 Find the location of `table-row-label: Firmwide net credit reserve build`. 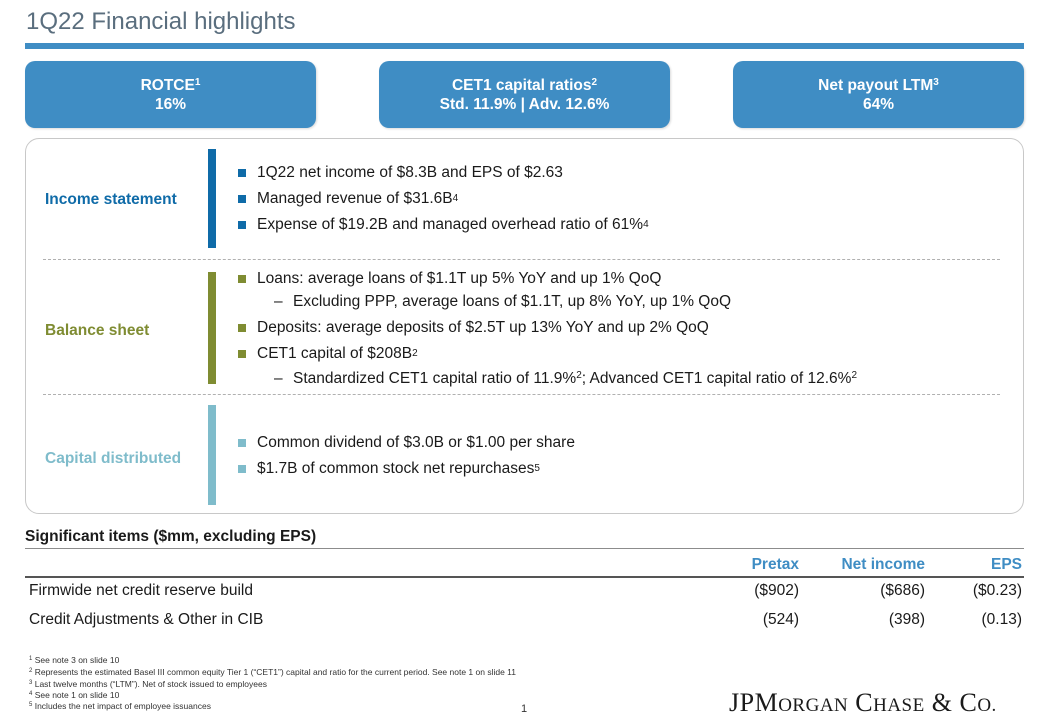

table-row-label: Firmwide net credit reserve build is located at coordinates (141, 590).